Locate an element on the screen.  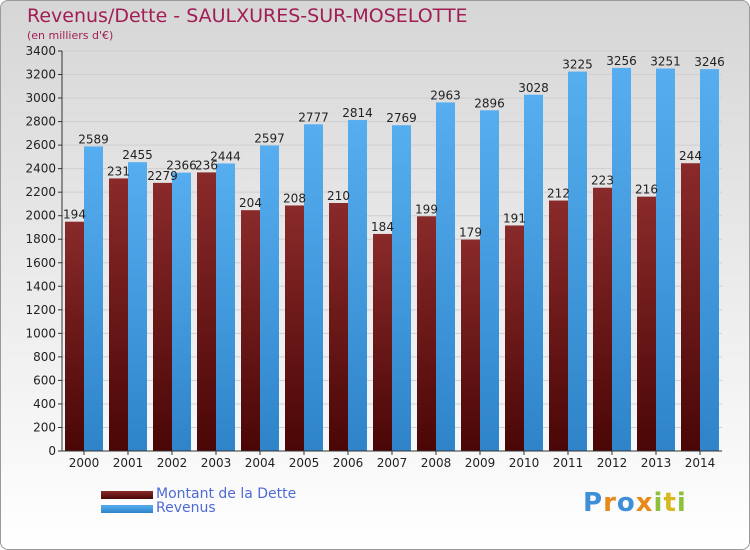
data-label-dette: 216 is located at coordinates (646, 190).